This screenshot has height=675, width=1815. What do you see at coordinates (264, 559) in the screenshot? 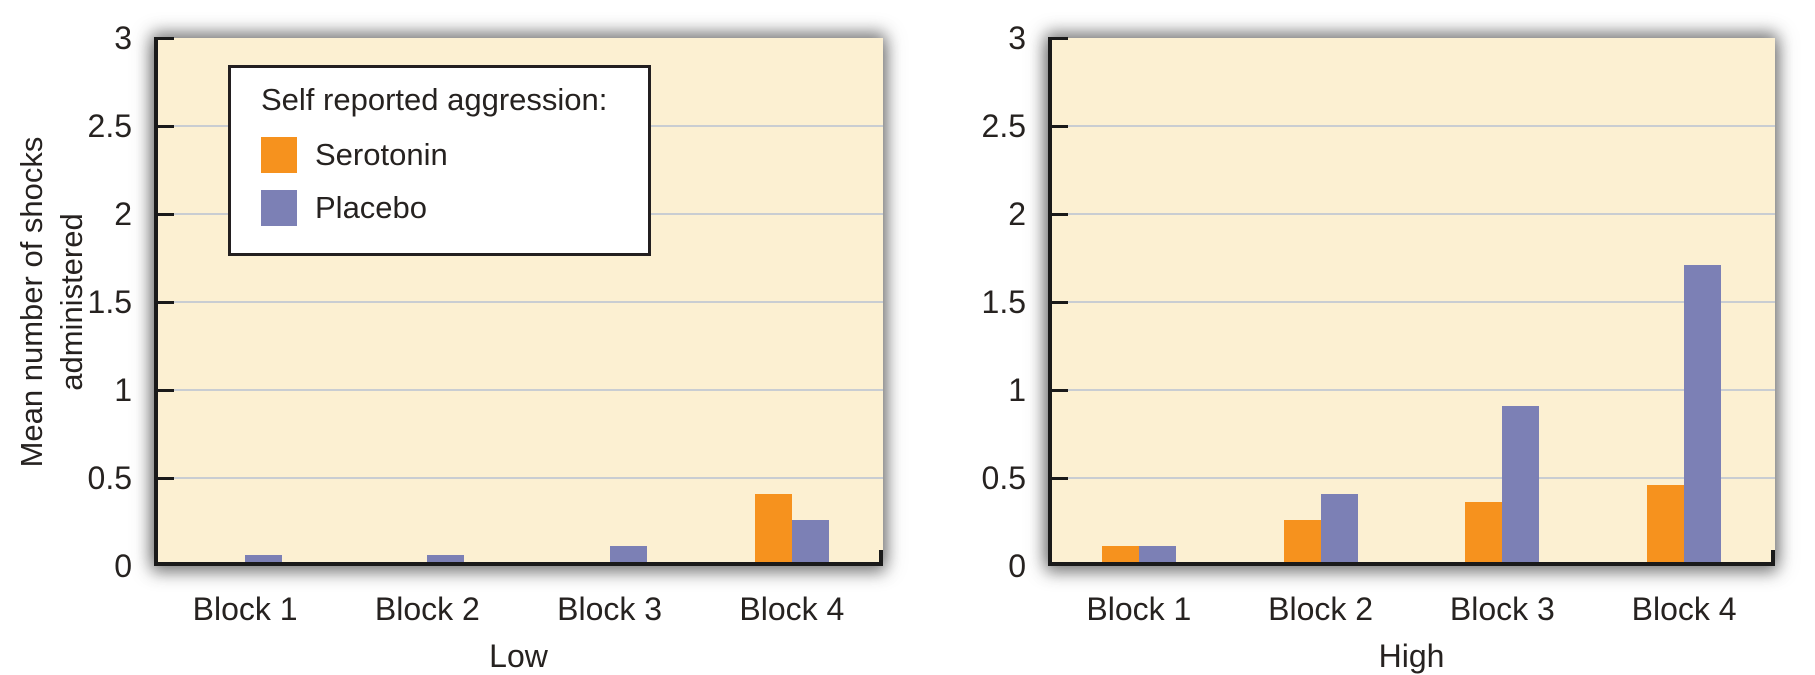
I see `bar-low-block1-placebo` at bounding box center [264, 559].